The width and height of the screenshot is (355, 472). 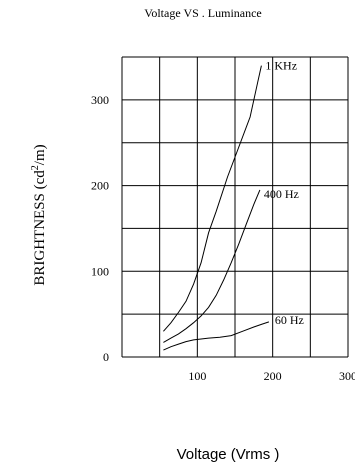 I want to click on x-tick-label: 300, so click(x=347, y=376).